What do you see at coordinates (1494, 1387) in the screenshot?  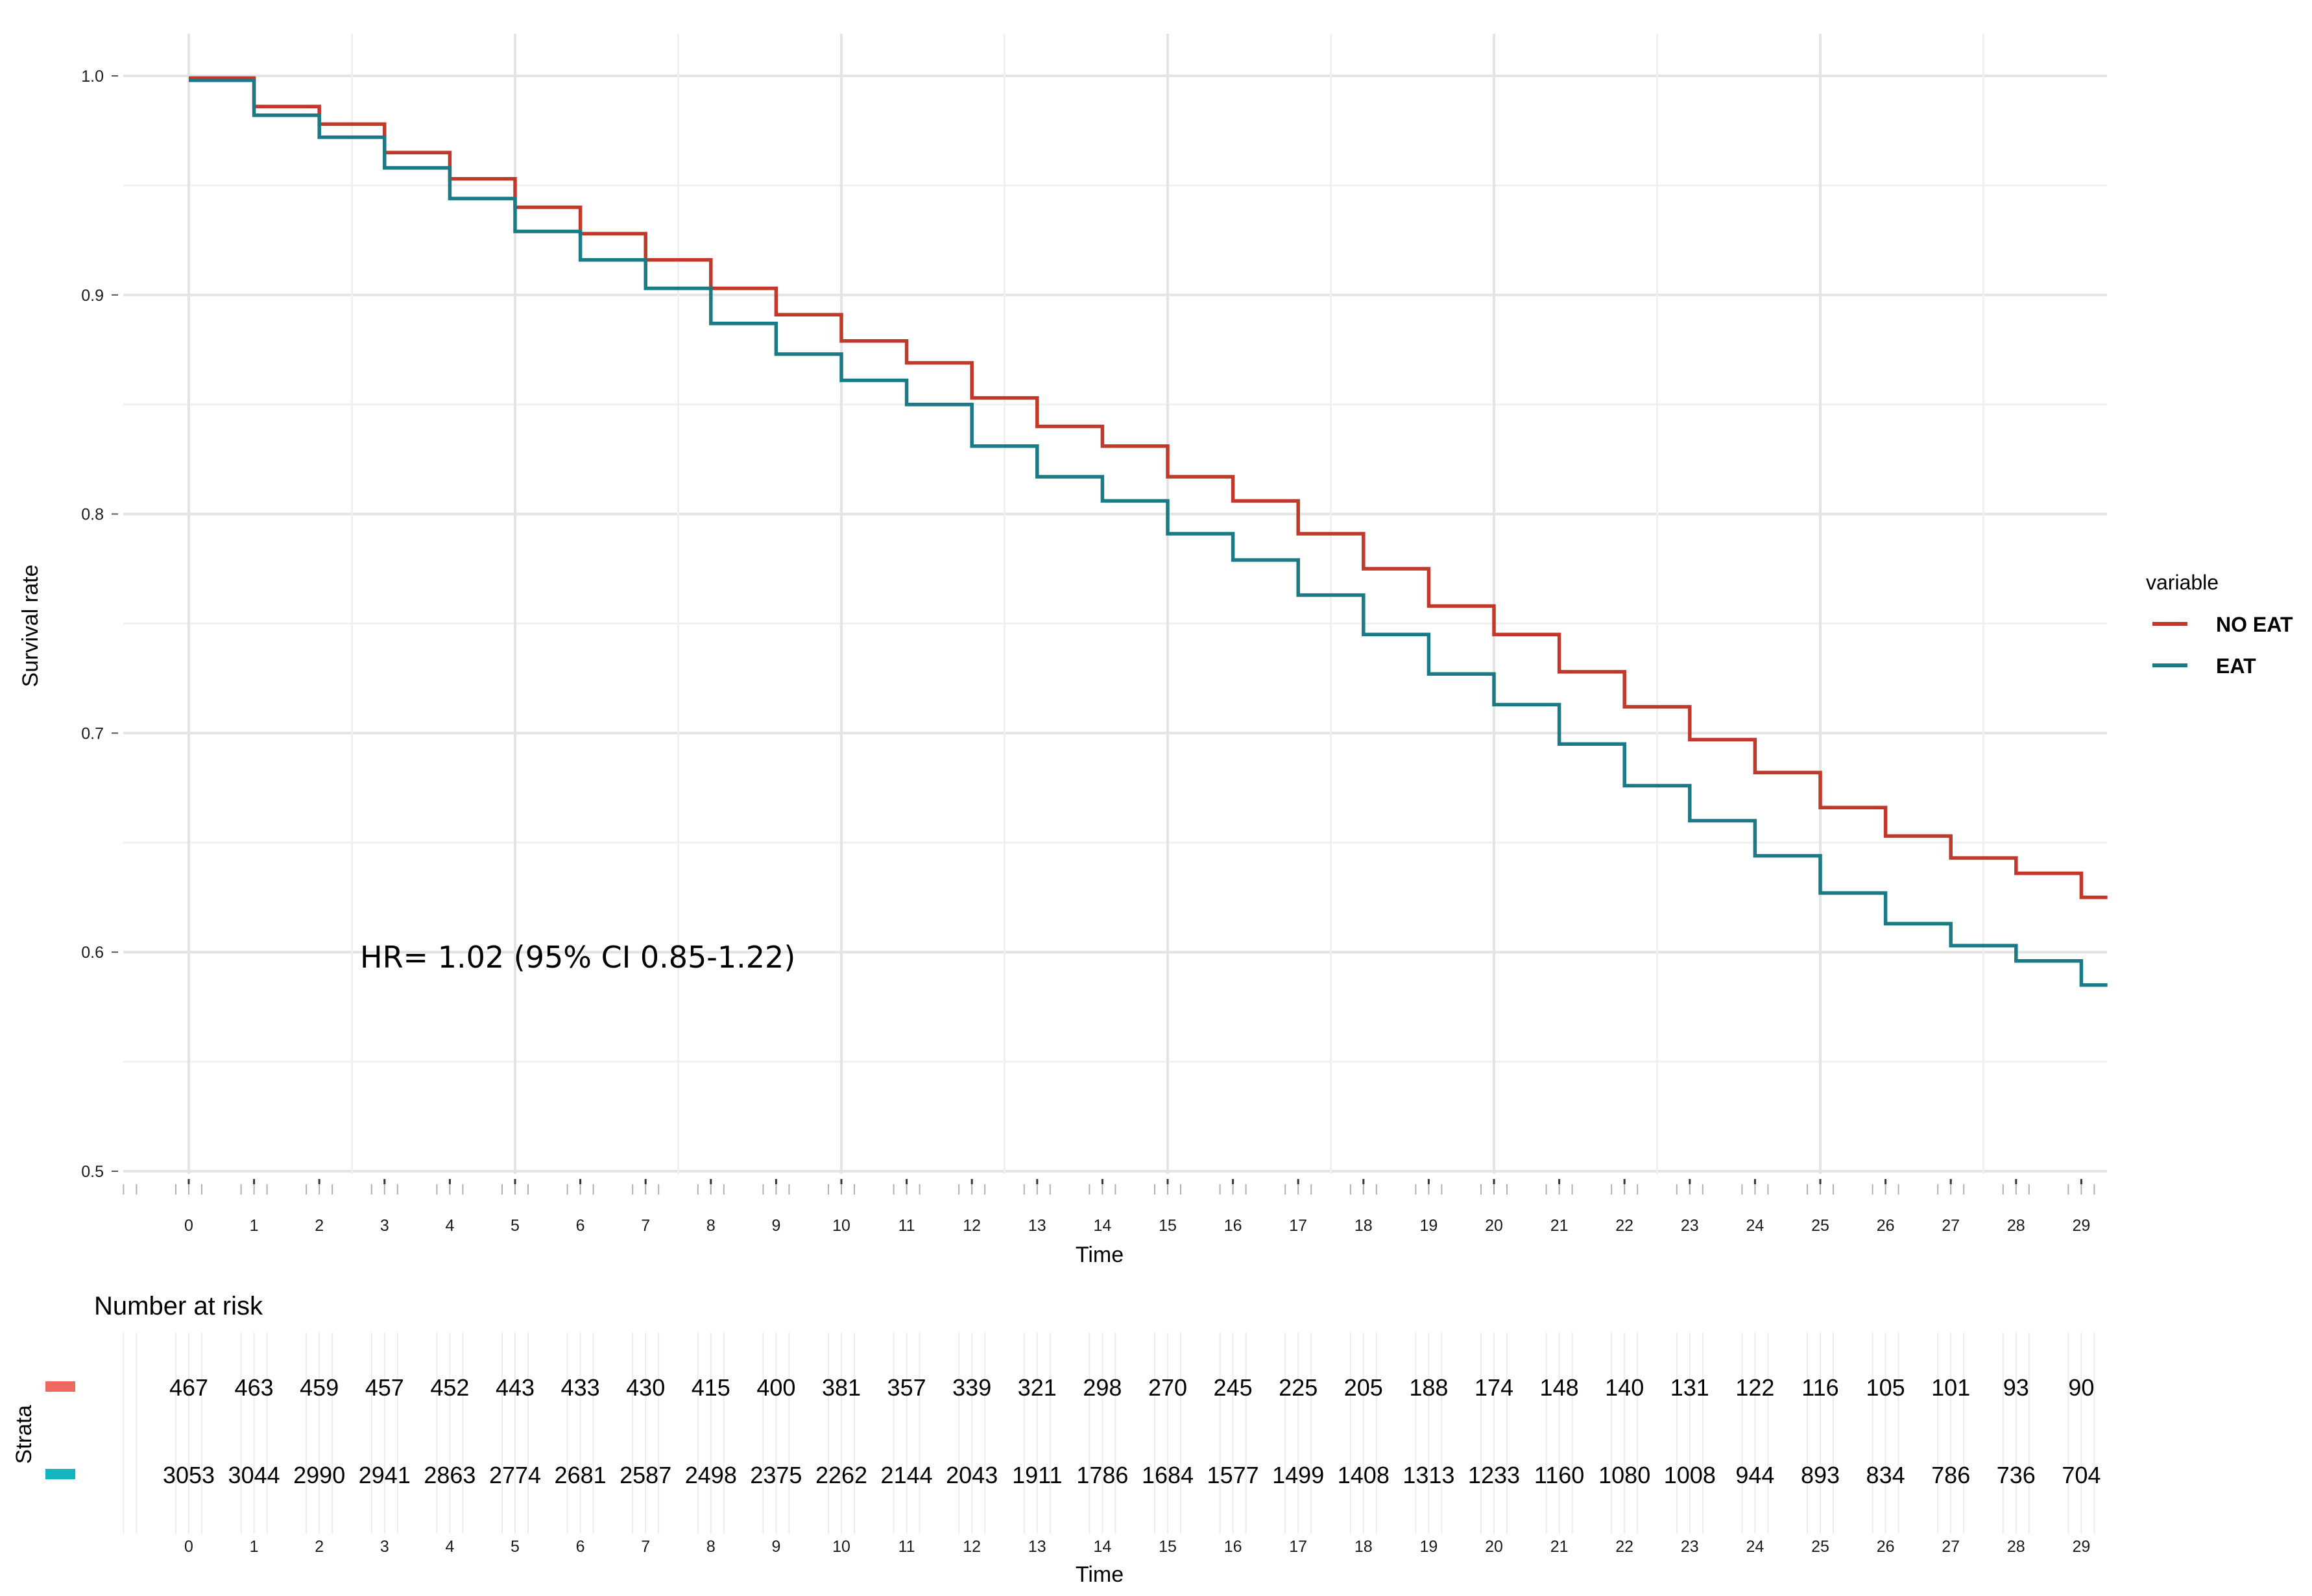 I see `risk-count-no-eat: 174` at bounding box center [1494, 1387].